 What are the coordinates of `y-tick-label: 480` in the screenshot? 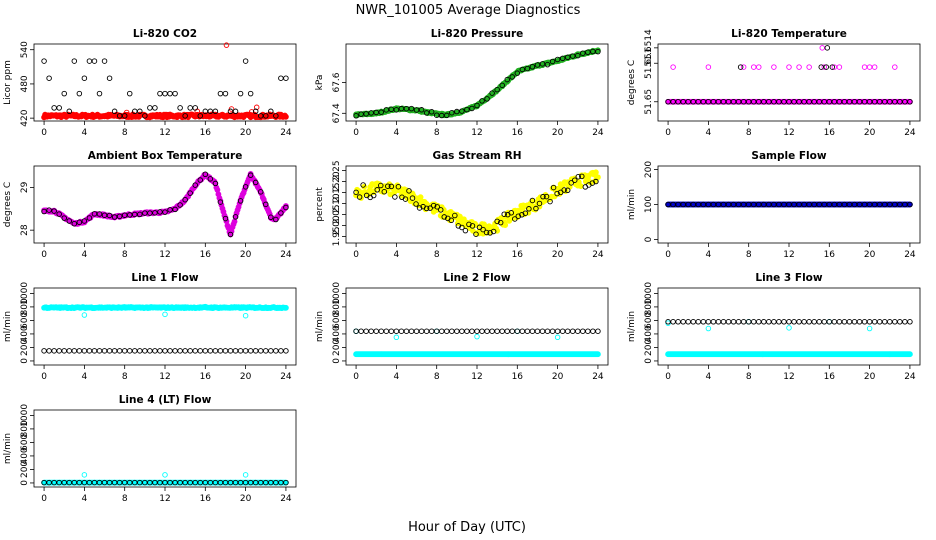 It's located at (25, 83).